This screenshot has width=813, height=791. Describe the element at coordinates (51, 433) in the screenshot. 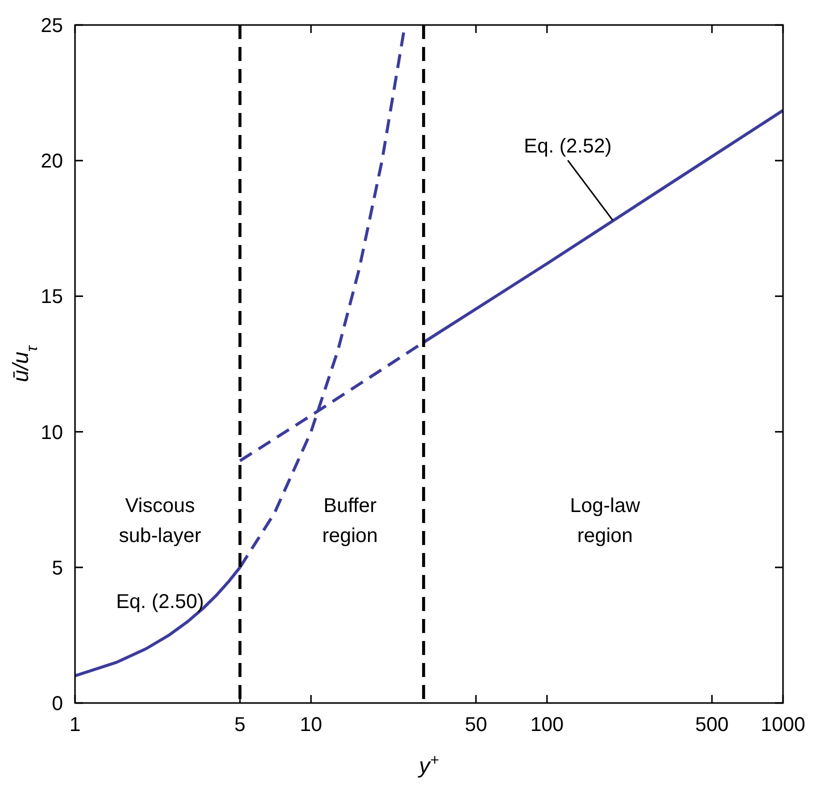

I see `y-tick-label: 10` at that location.